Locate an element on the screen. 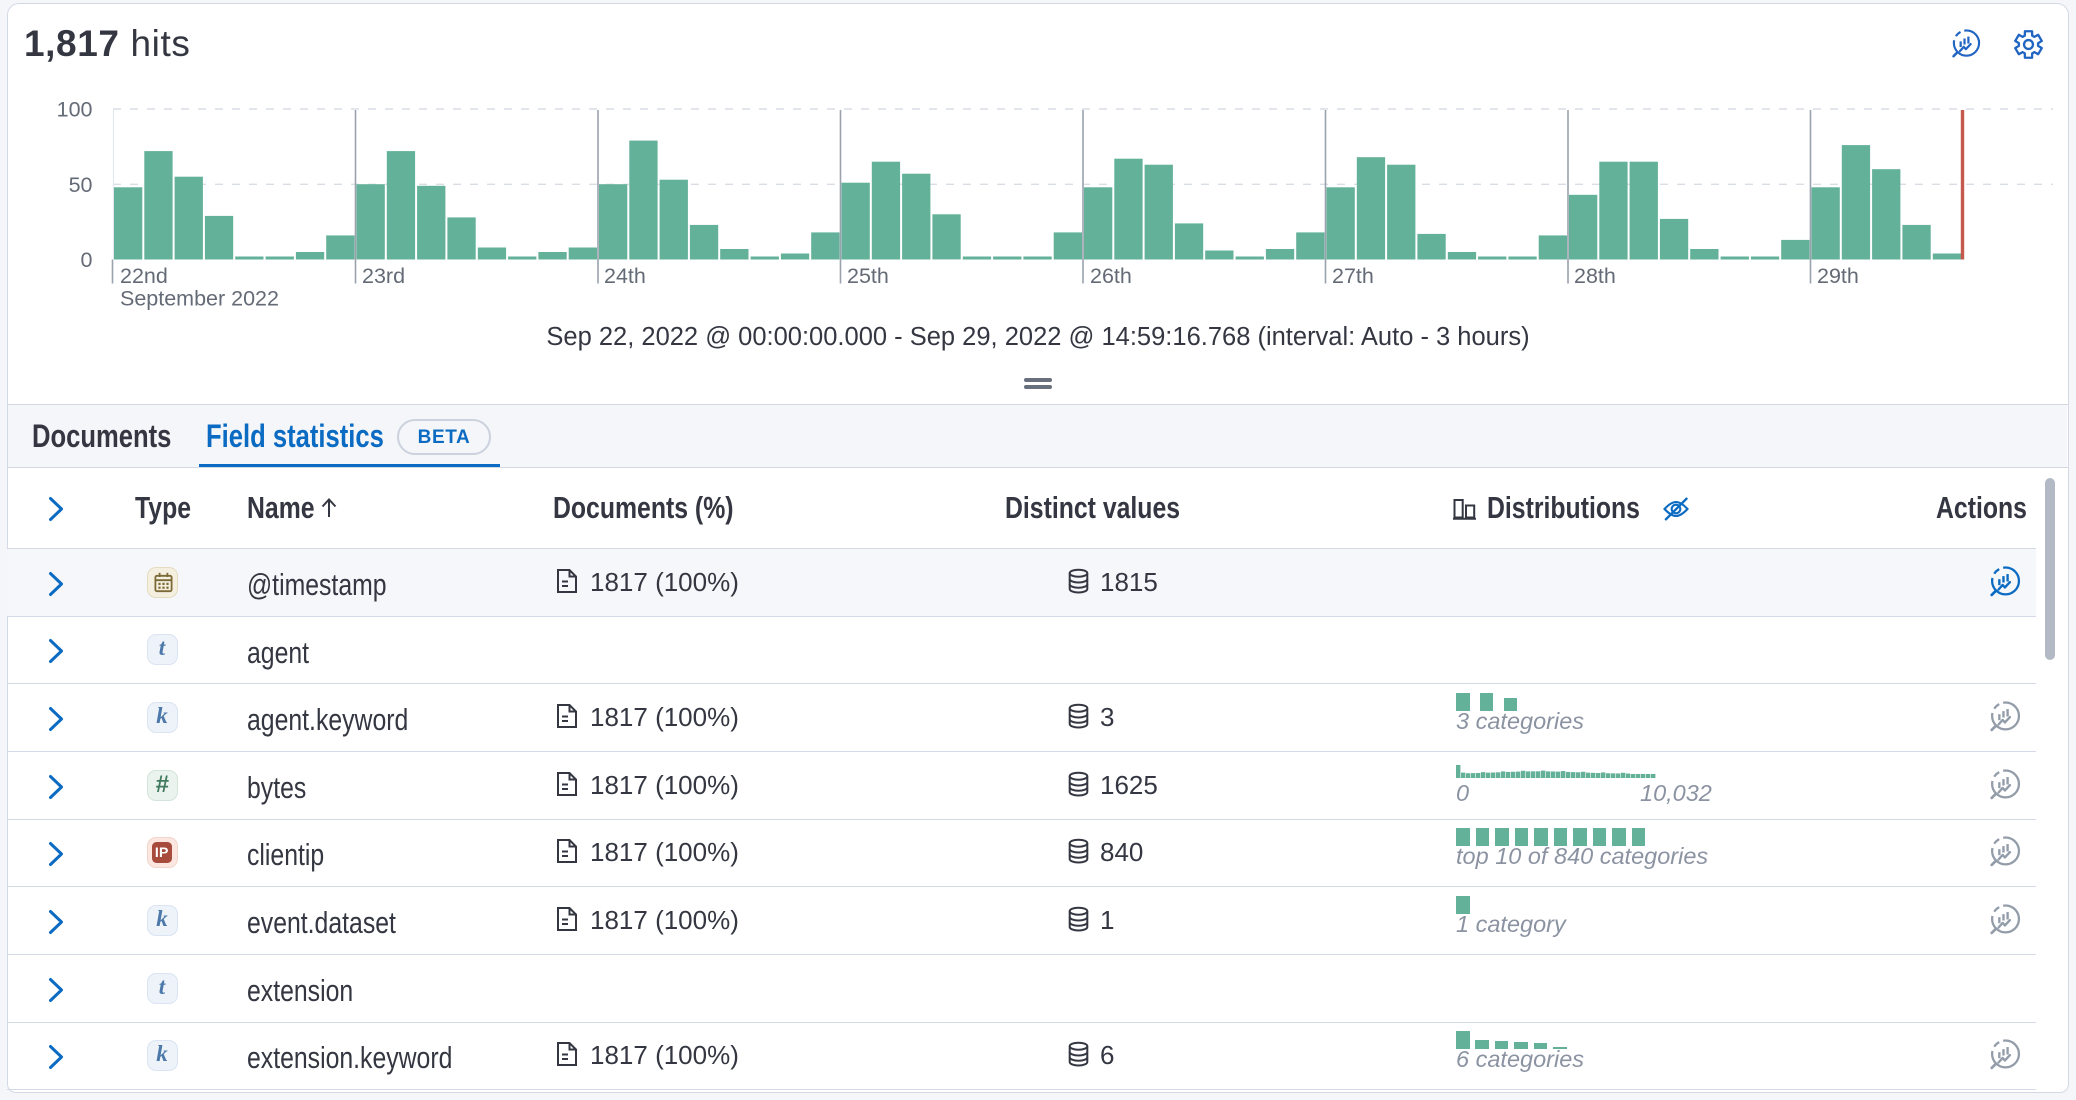 The width and height of the screenshot is (2076, 1100). svg-text: 25th is located at coordinates (868, 276).